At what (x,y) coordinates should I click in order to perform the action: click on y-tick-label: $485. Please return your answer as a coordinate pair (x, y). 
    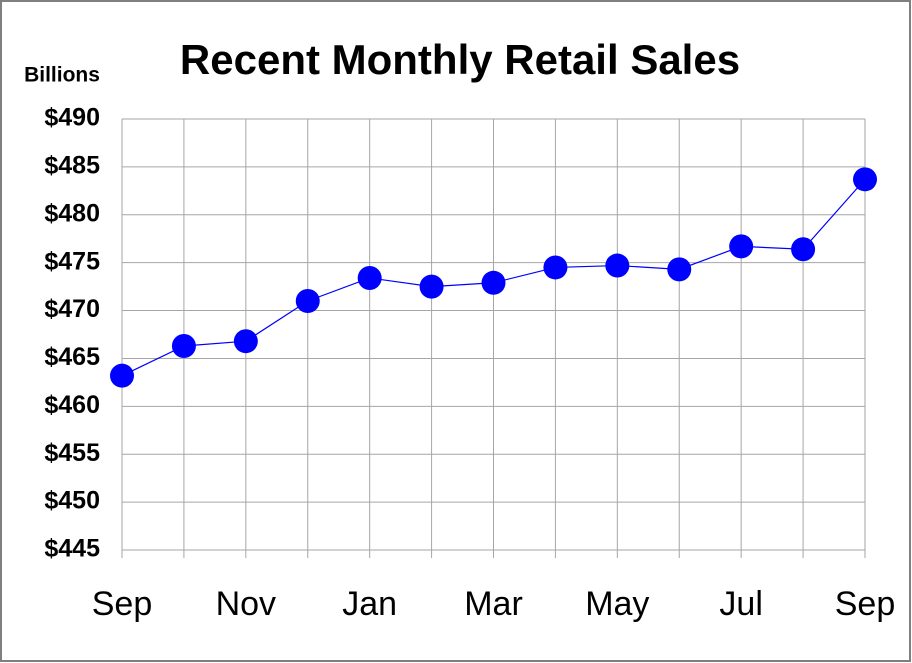
    Looking at the image, I should click on (72, 165).